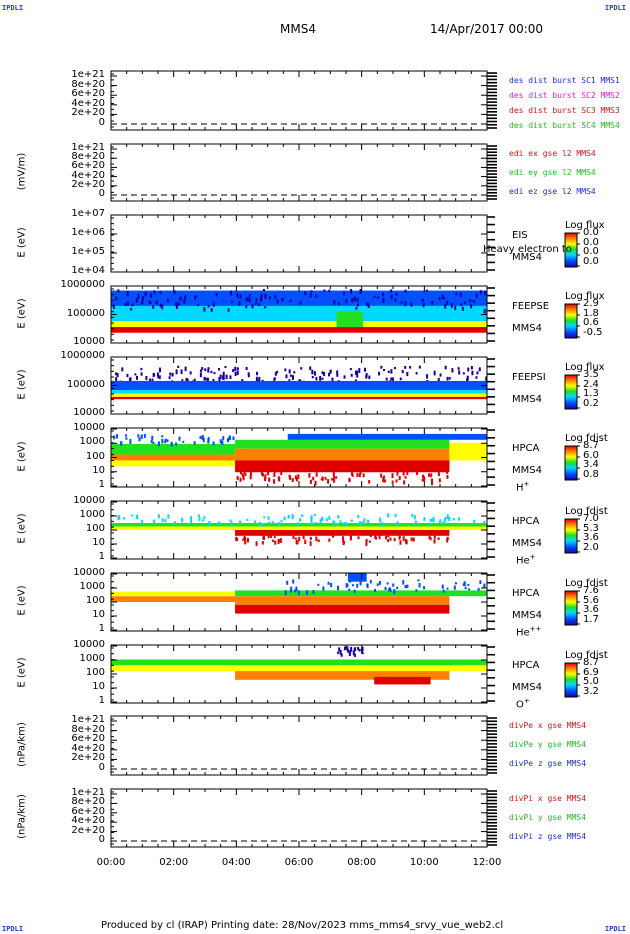 Image resolution: width=630 pixels, height=934 pixels. Describe the element at coordinates (98, 542) in the screenshot. I see `ytick-label: 10` at that location.